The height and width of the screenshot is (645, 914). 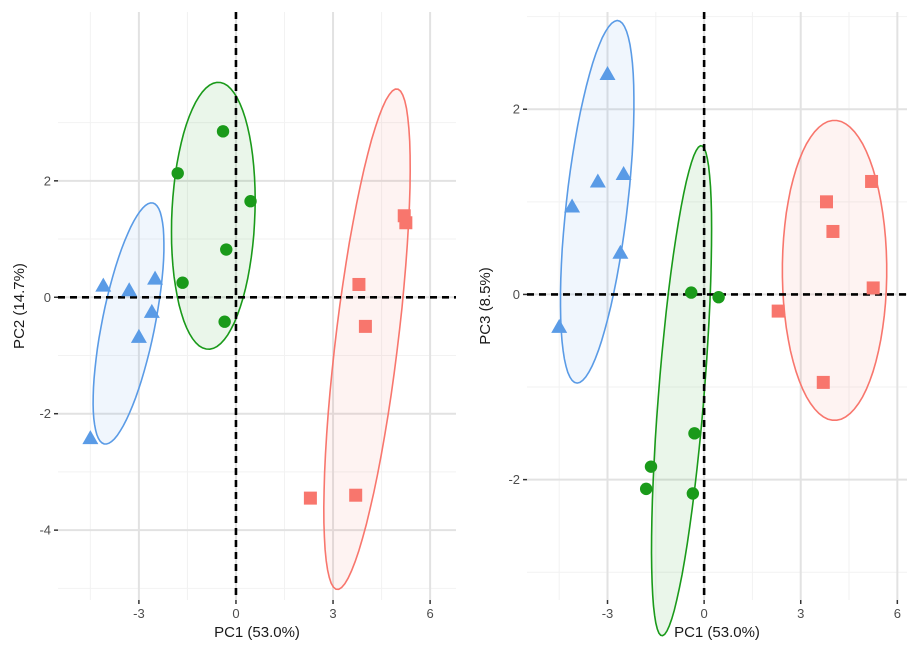 I want to click on y-tick-label: -4, so click(x=45, y=530).